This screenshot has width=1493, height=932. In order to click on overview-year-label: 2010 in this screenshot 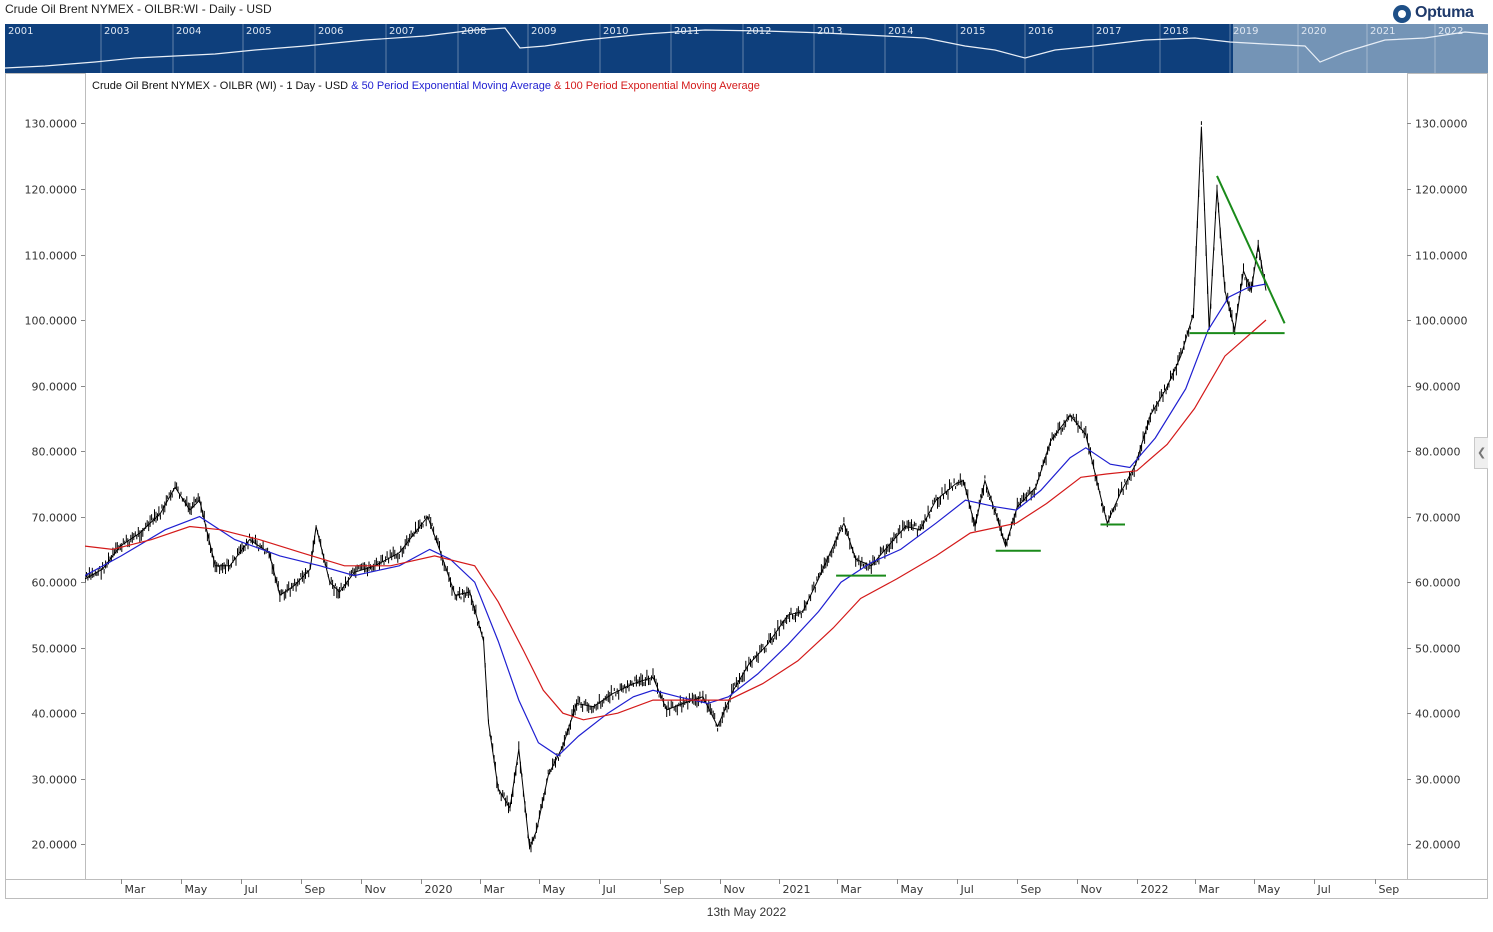, I will do `click(615, 31)`.